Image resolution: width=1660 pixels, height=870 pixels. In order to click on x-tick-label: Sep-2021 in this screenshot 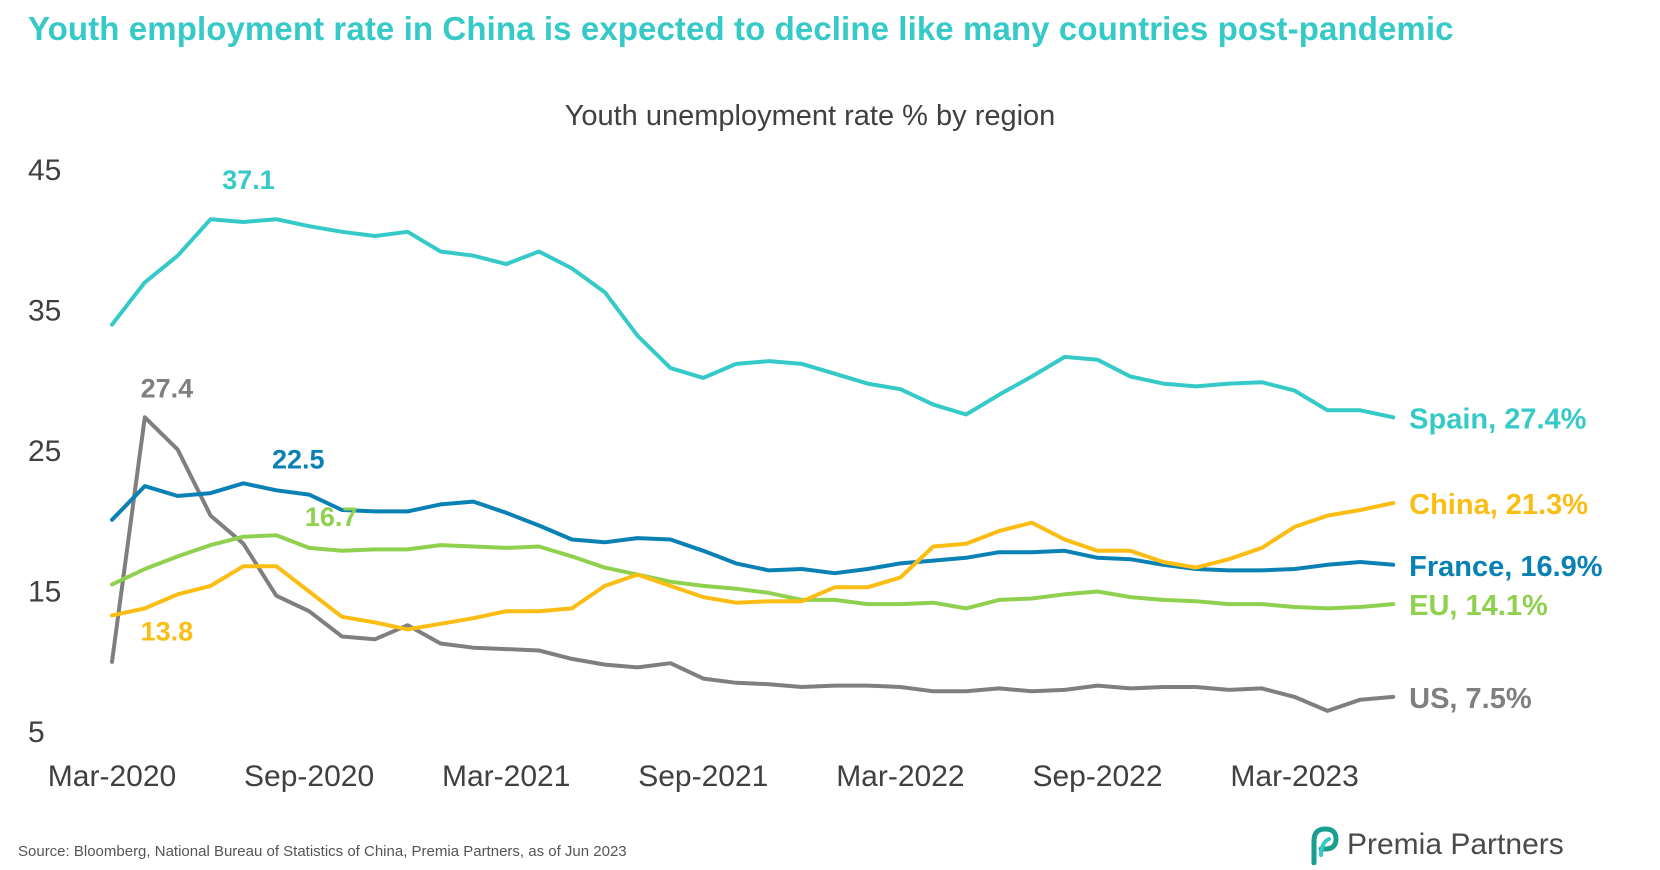, I will do `click(703, 776)`.